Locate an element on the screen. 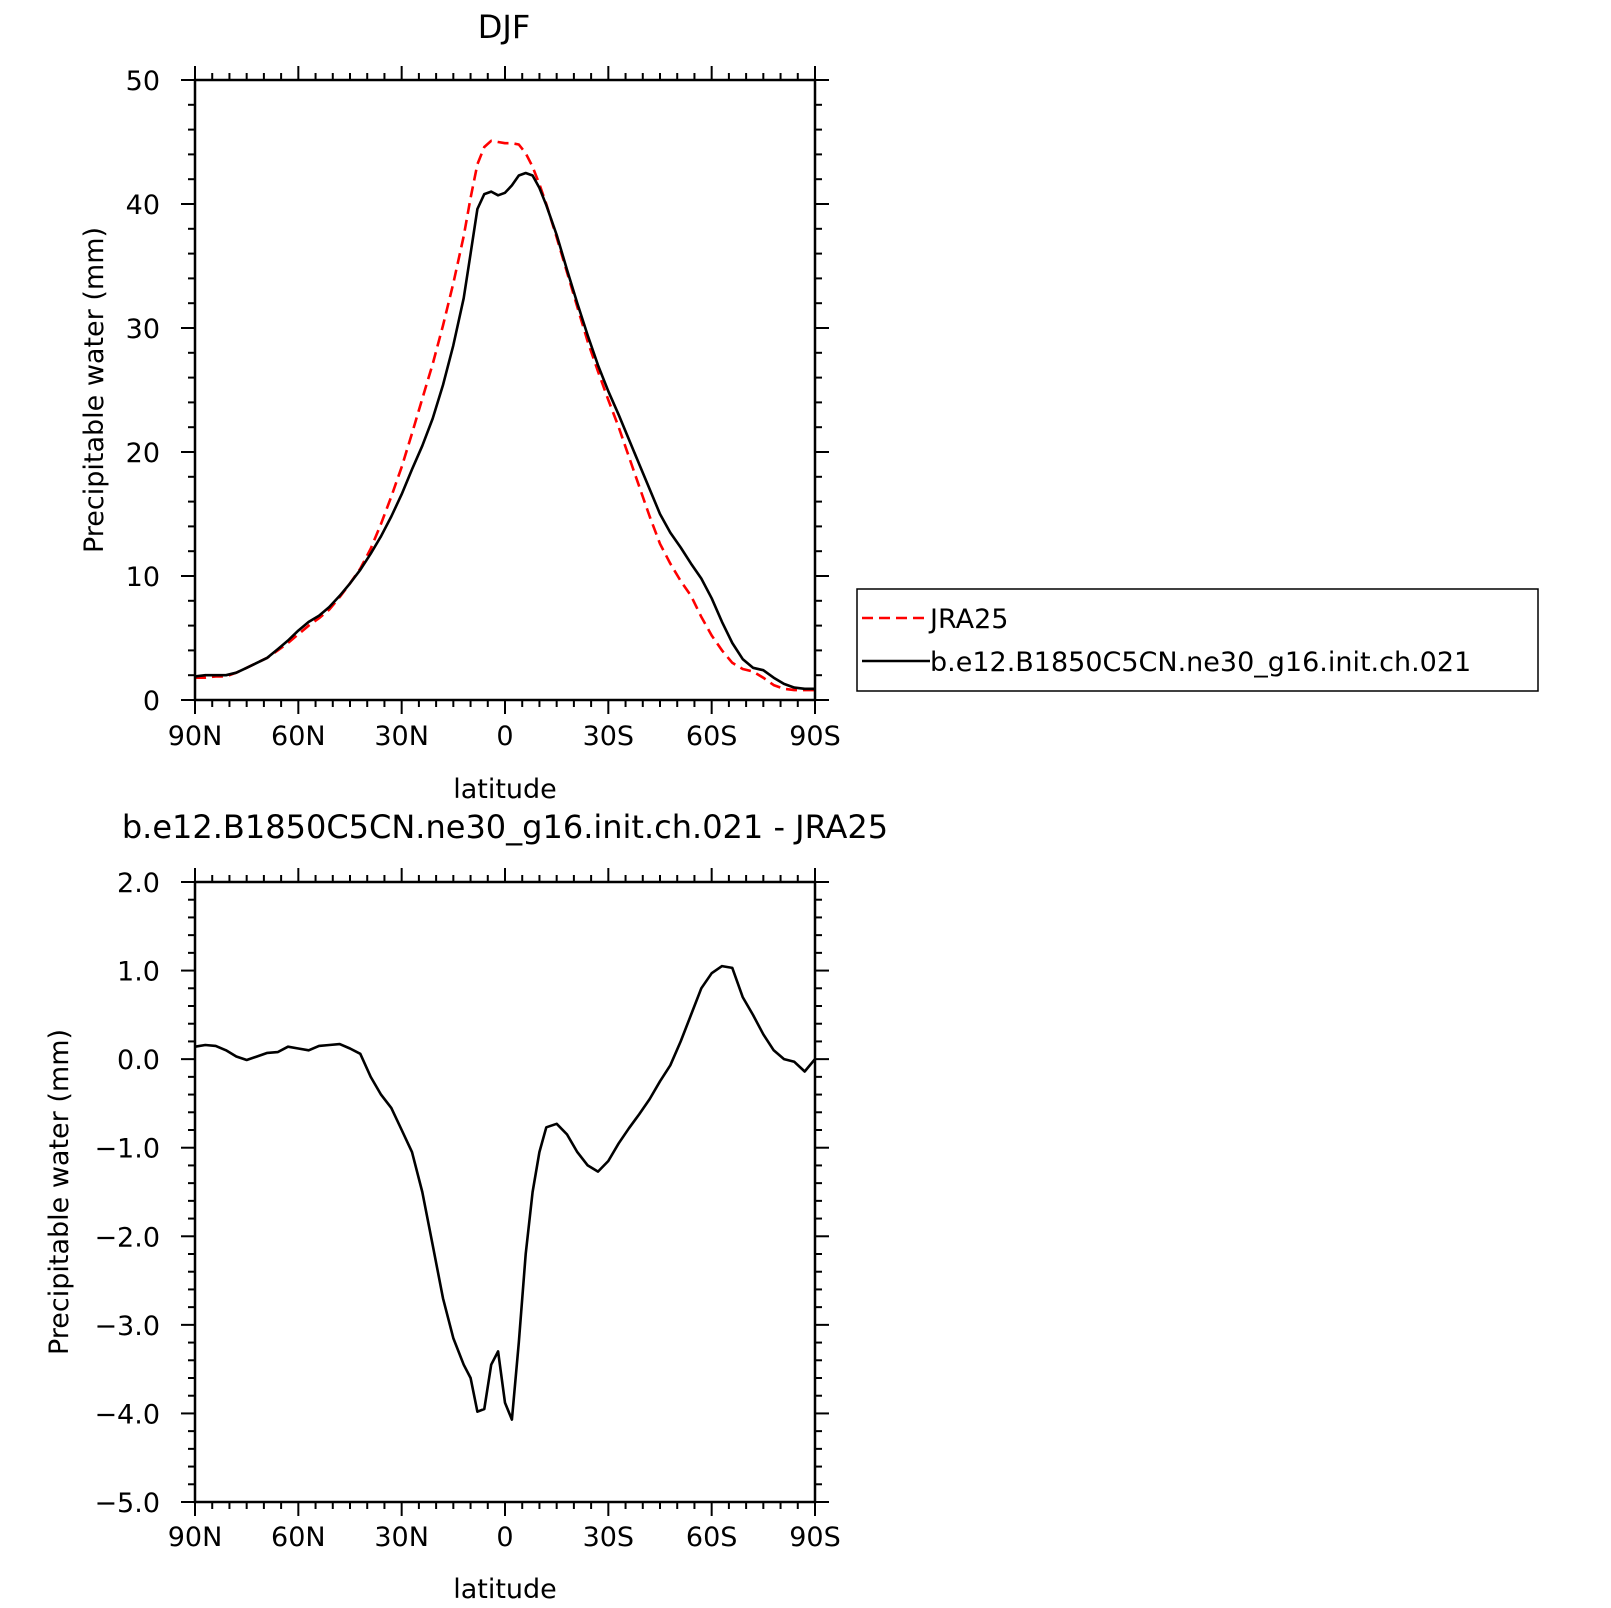 This screenshot has width=1611, height=1608. y-tick-label: 2.0 is located at coordinates (138, 883).